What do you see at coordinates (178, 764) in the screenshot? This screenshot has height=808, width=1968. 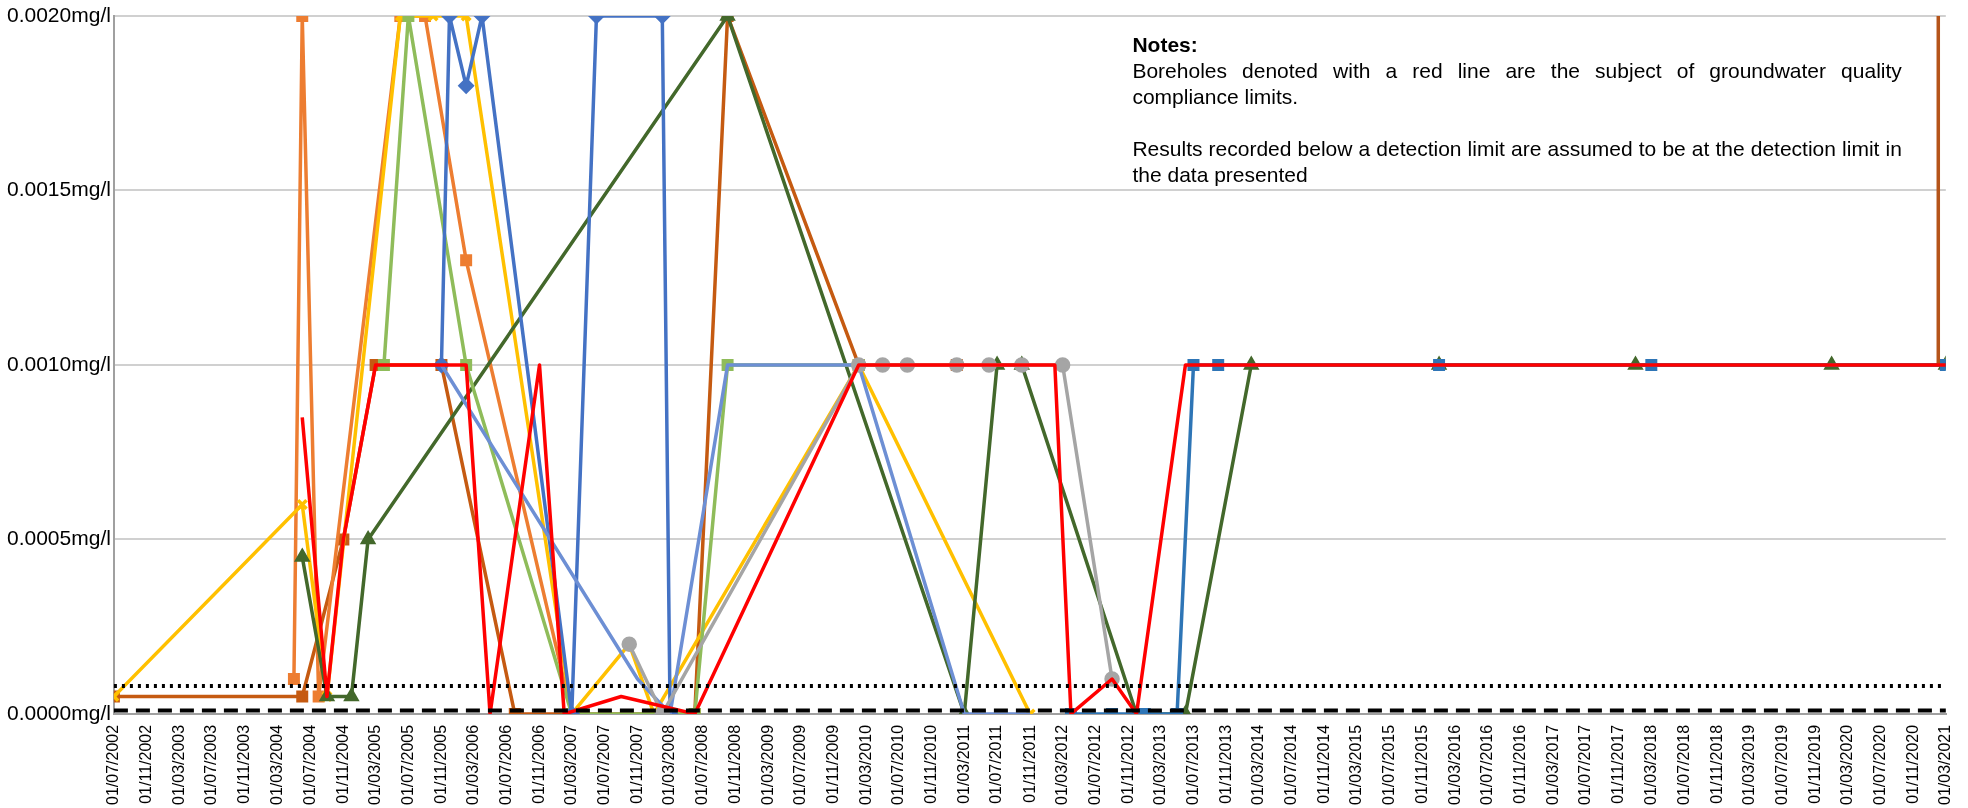 I see `x-tick-label: 01/03/2003` at bounding box center [178, 764].